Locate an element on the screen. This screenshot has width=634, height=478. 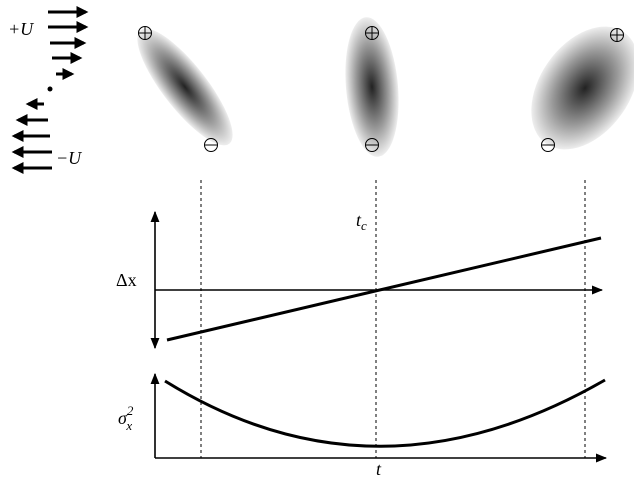
zero-dot is located at coordinates (50, 89).